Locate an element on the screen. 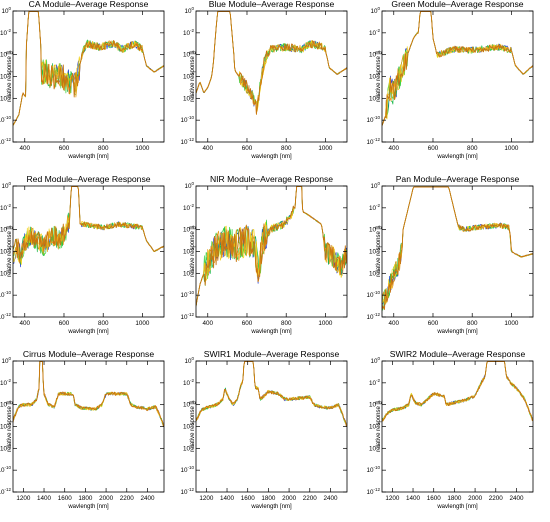 Image resolution: width=550 pixels, height=522 pixels. chart-title: Green Module–Average Response is located at coordinates (457, 4).